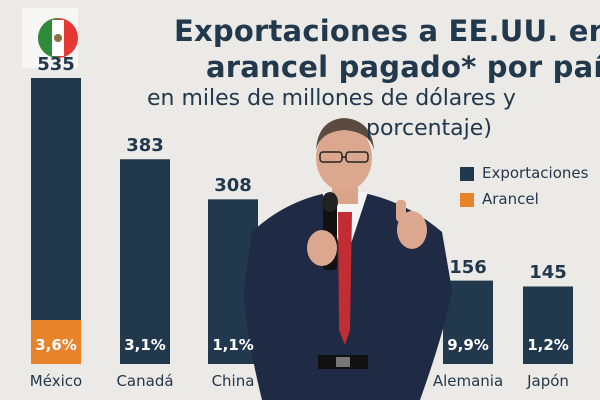 The image size is (600, 400). What do you see at coordinates (56, 381) in the screenshot?
I see `category-label-0: México` at bounding box center [56, 381].